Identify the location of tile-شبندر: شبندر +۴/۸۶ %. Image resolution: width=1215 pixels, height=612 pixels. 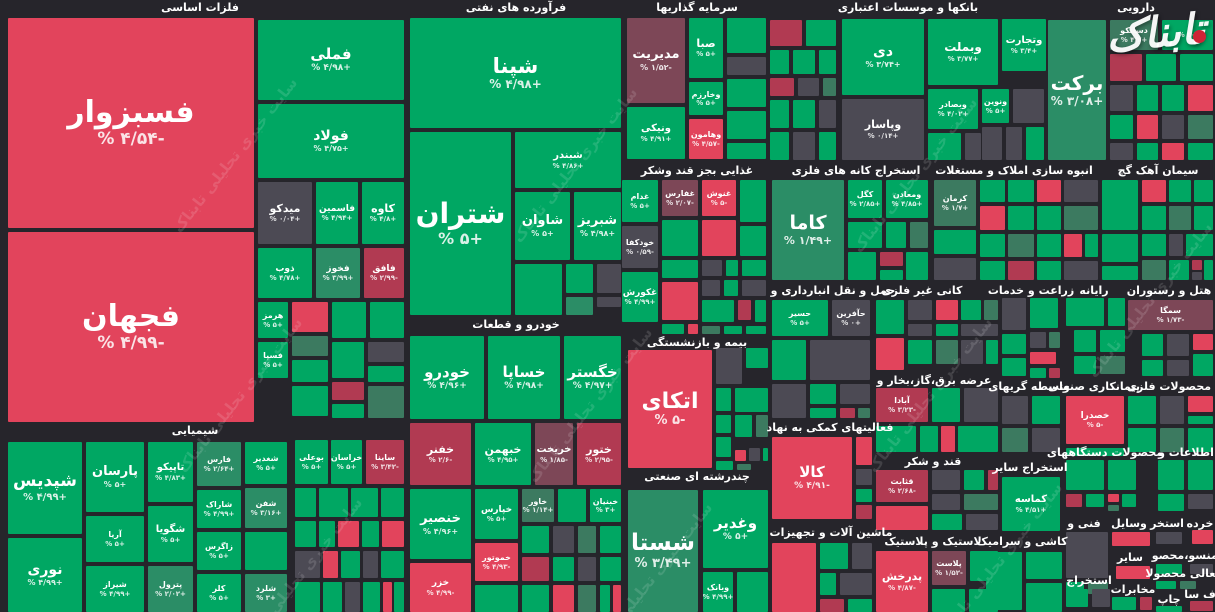
(568, 160).